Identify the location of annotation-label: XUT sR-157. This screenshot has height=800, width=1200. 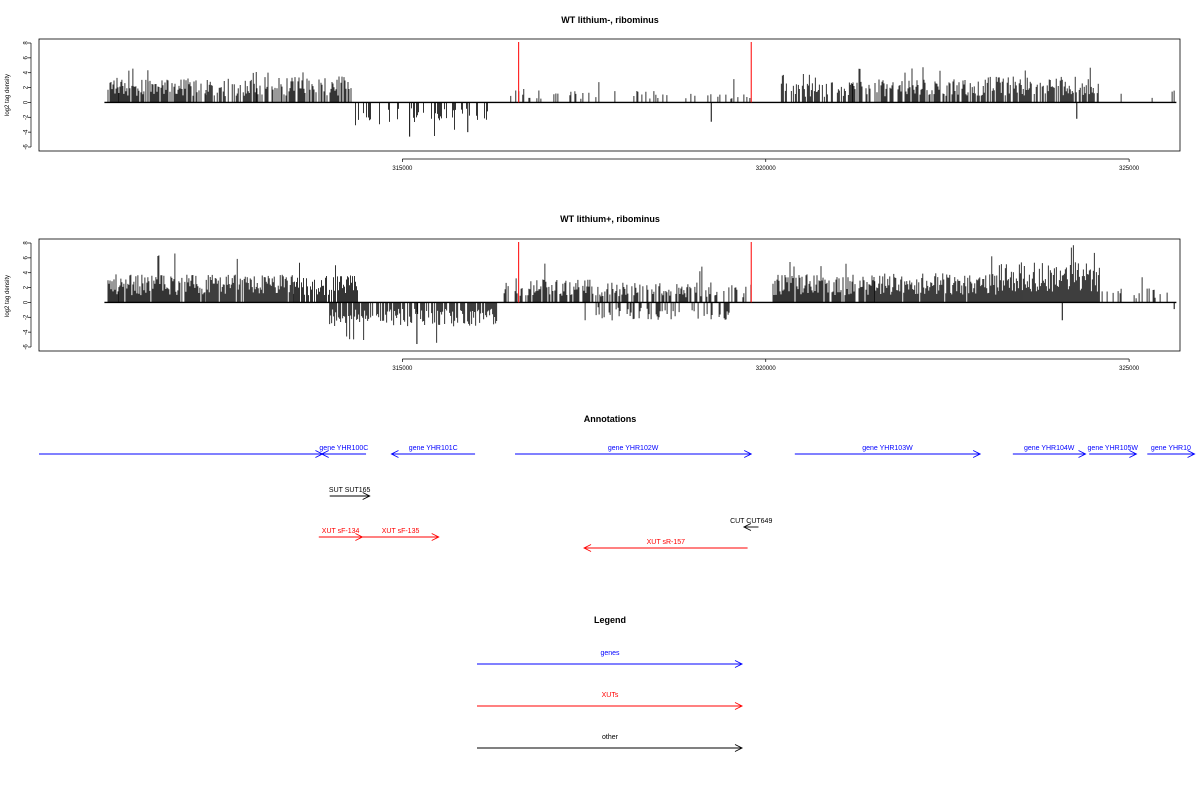
(666, 542).